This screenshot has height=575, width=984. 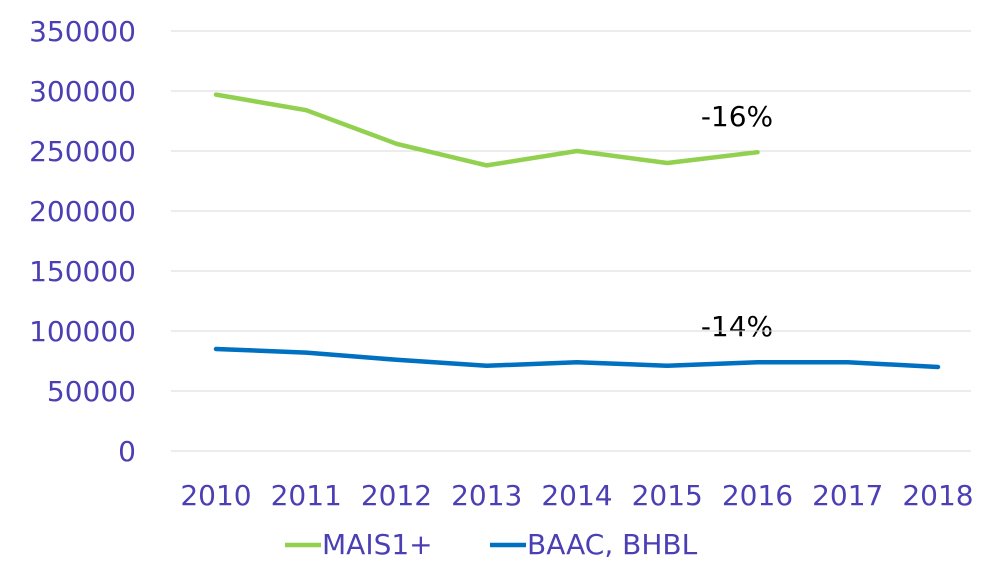 What do you see at coordinates (396, 495) in the screenshot?
I see `x-tick-label: 2012` at bounding box center [396, 495].